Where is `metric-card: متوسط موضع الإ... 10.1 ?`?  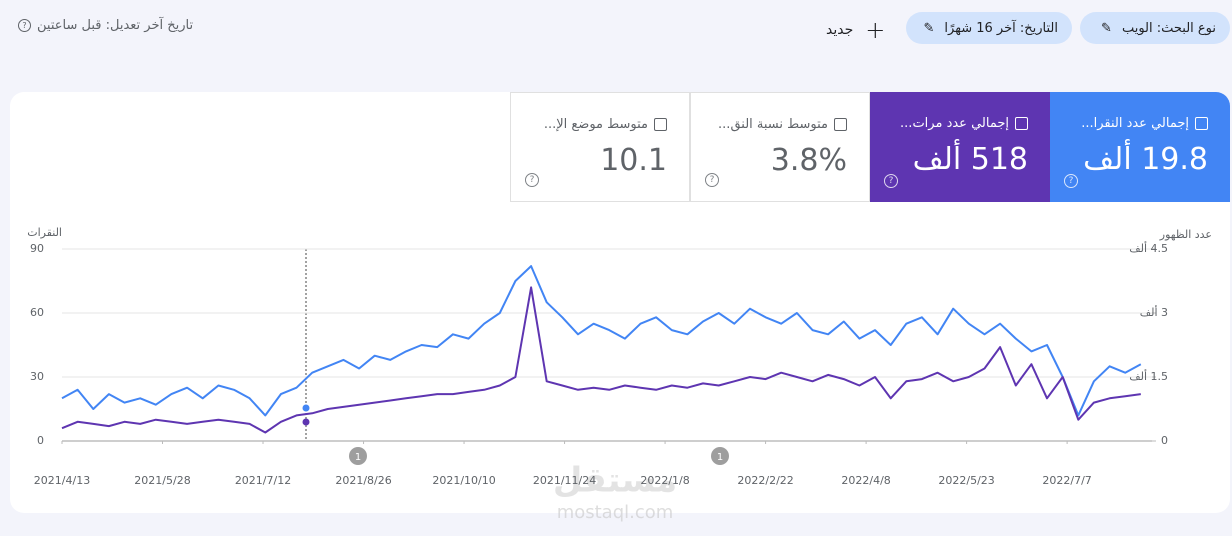
metric-card: متوسط موضع الإ... 10.1 ? is located at coordinates (600, 147).